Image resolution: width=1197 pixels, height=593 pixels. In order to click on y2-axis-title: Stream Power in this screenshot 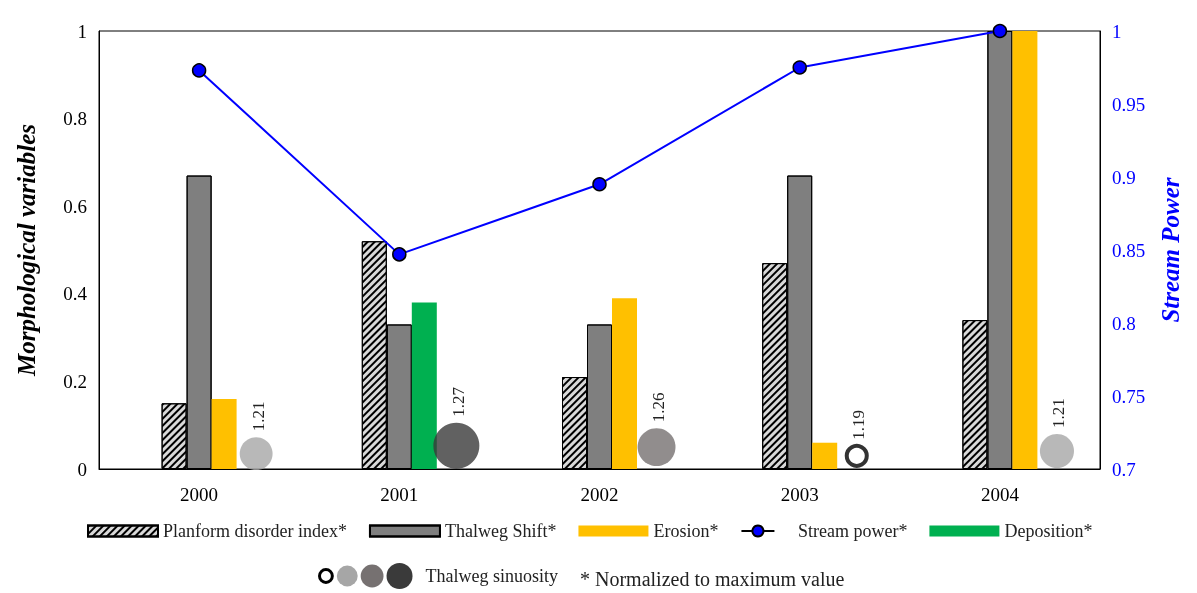, I will do `click(1170, 250)`.